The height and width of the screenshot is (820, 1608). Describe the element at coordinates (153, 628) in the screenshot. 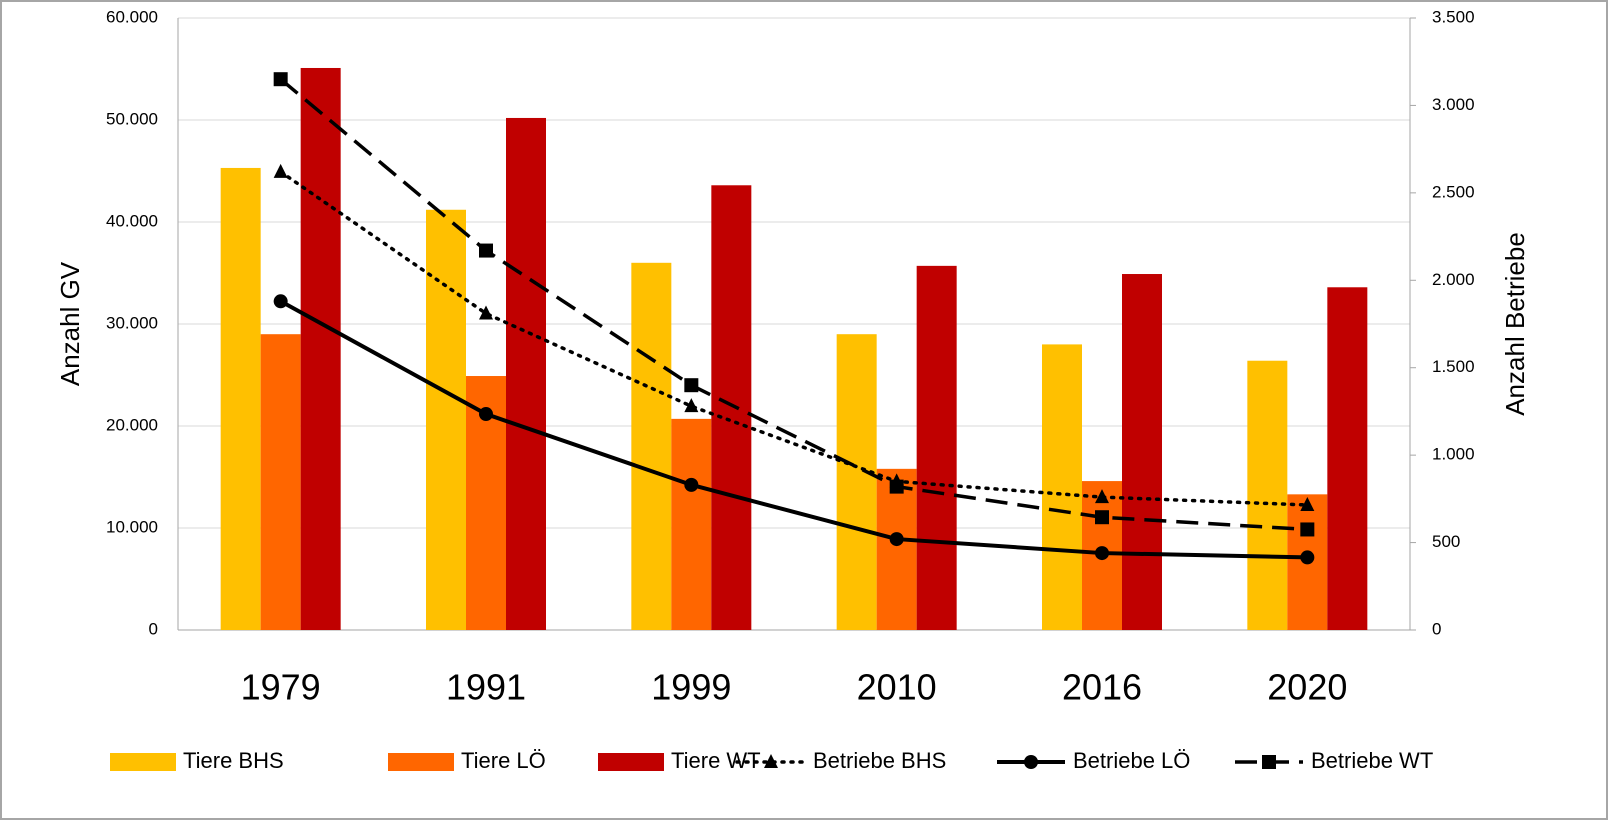

I see `y-tick-label: 0` at that location.